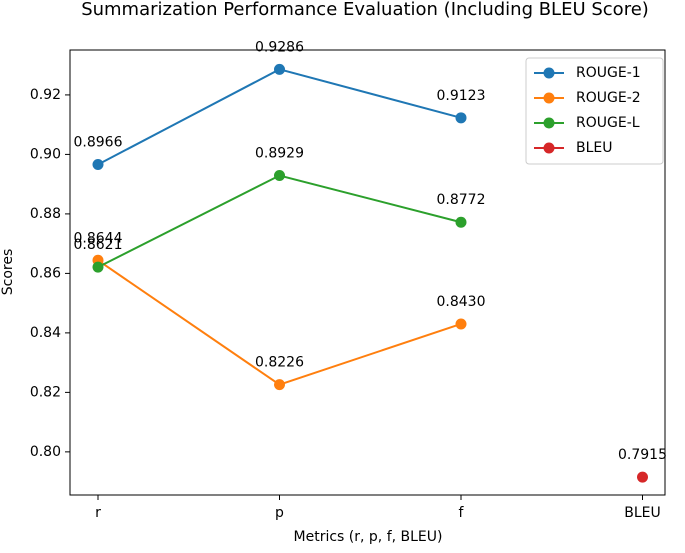 The width and height of the screenshot is (685, 553). I want to click on data-label: 0.8621, so click(98, 245).